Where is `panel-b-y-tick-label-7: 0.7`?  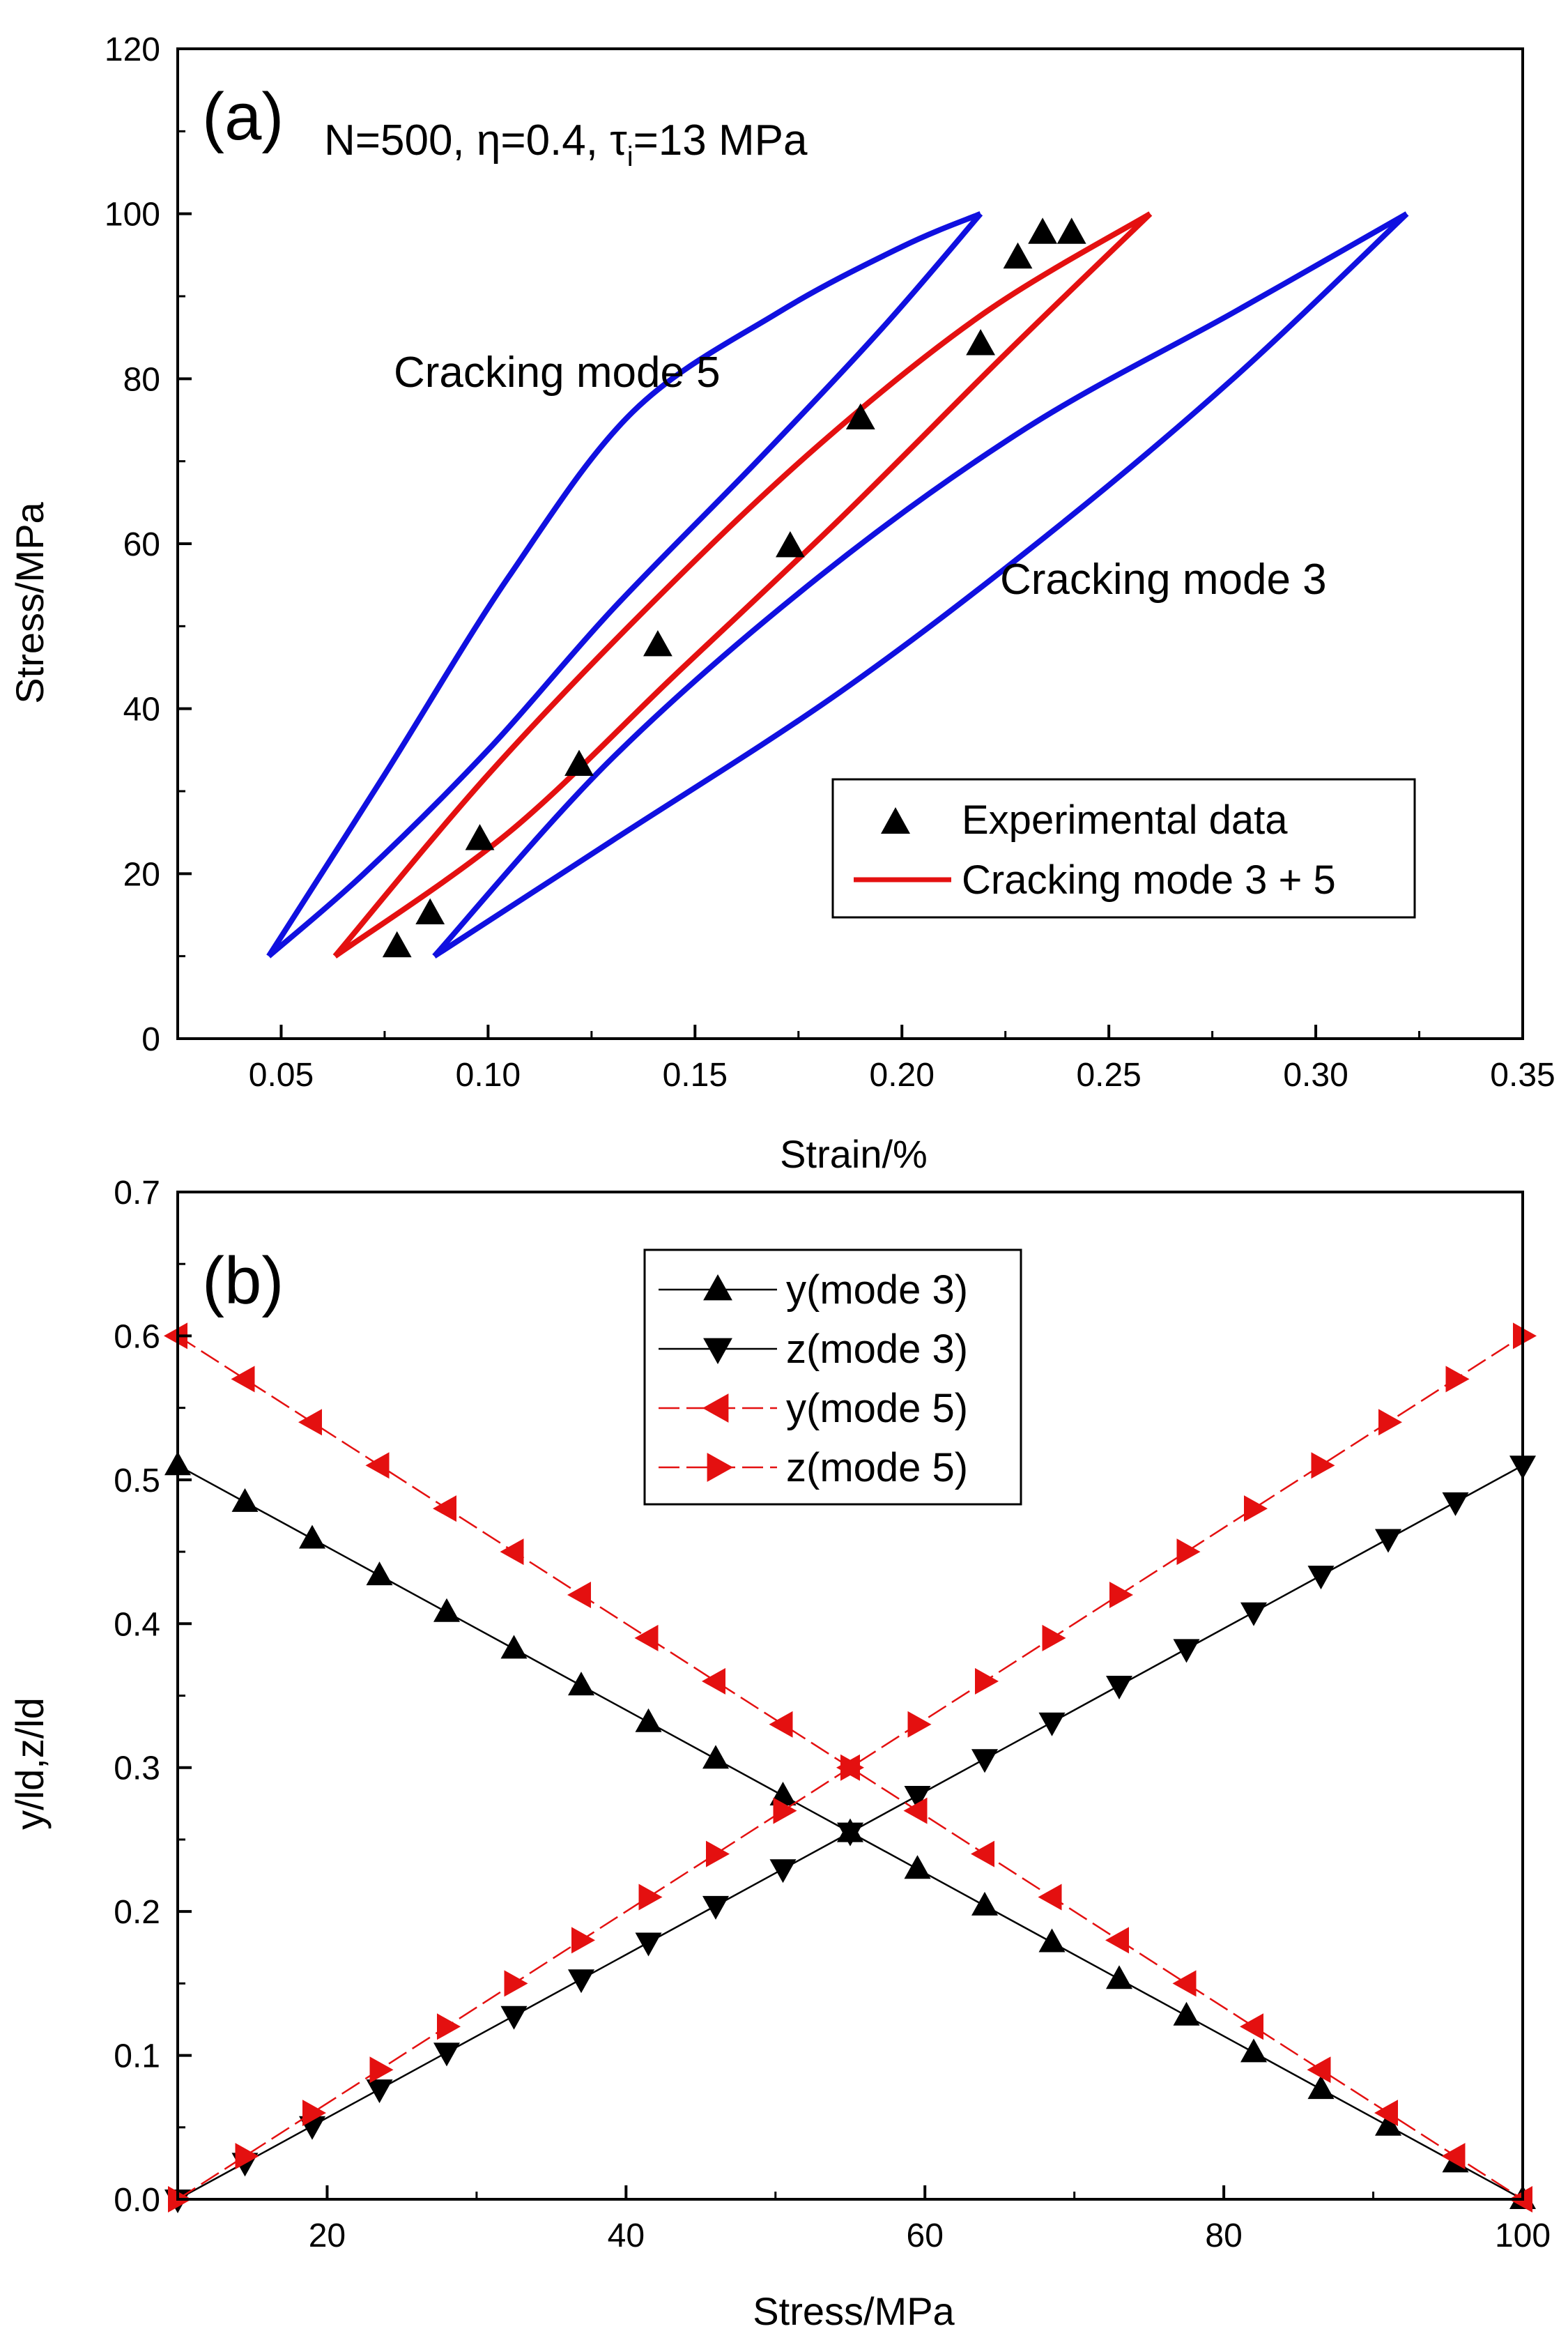 panel-b-y-tick-label-7: 0.7 is located at coordinates (137, 1193).